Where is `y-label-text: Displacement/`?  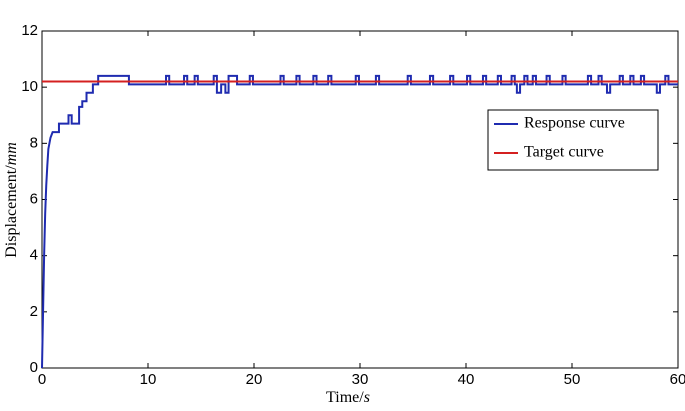 y-label-text: Displacement/ is located at coordinates (11, 211).